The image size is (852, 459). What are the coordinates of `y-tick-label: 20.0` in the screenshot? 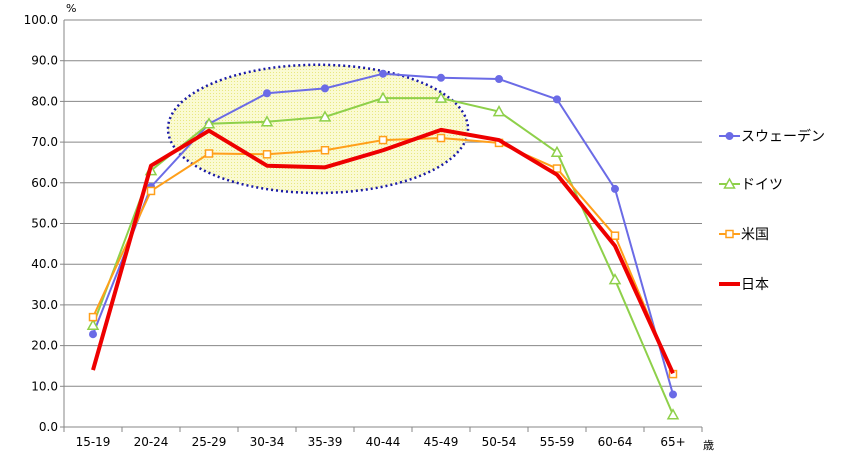 It's located at (44, 346).